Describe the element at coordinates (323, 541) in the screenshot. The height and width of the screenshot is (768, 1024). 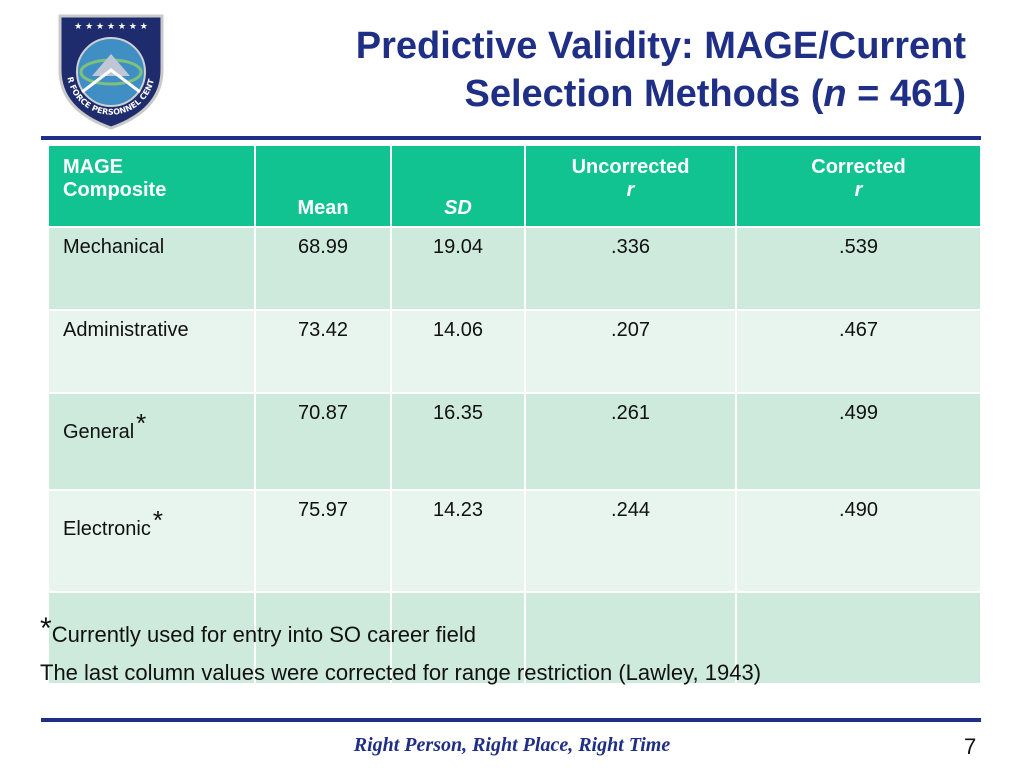
I see `cell-mean: 75.97` at that location.